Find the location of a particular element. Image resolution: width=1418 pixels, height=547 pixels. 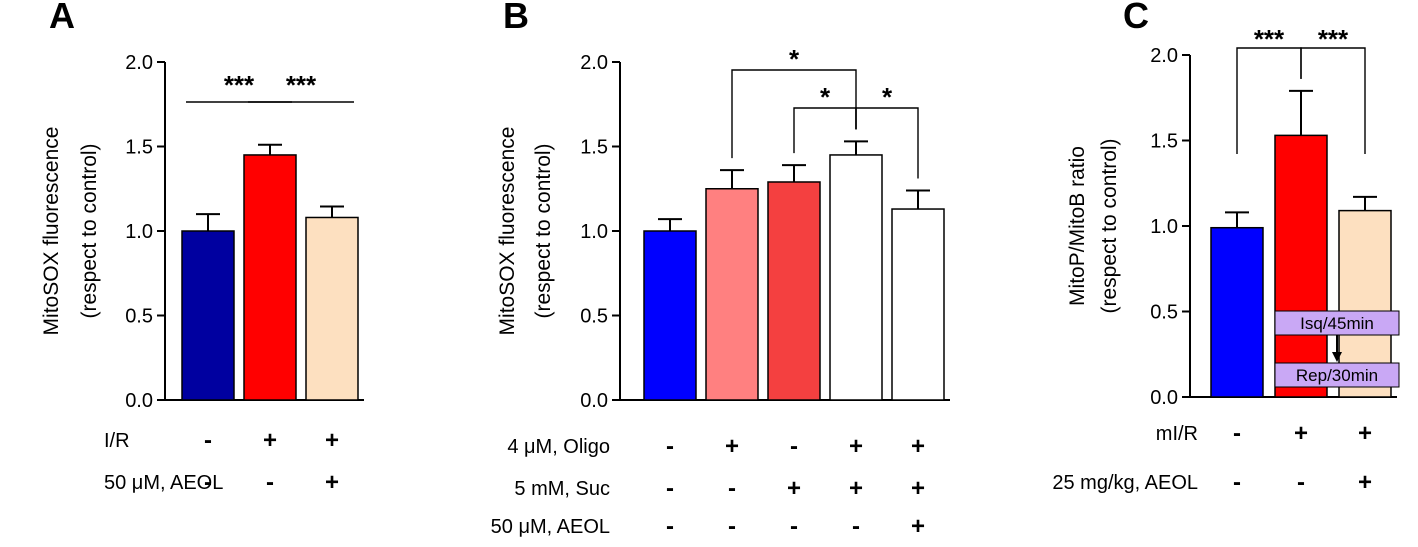

callout-box-bottom is located at coordinates (1337, 375).